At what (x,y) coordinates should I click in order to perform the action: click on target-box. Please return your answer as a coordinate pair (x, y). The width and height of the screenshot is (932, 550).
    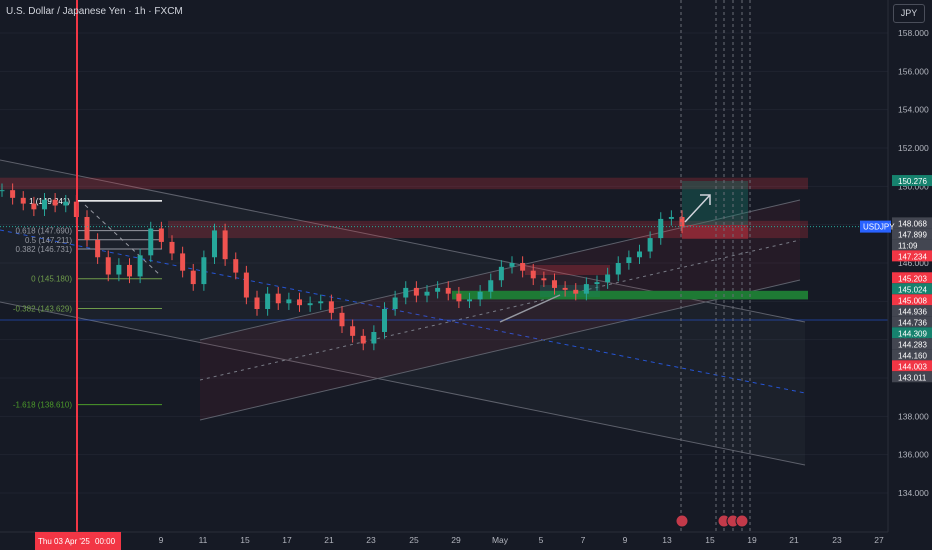
    Looking at the image, I should click on (715, 203).